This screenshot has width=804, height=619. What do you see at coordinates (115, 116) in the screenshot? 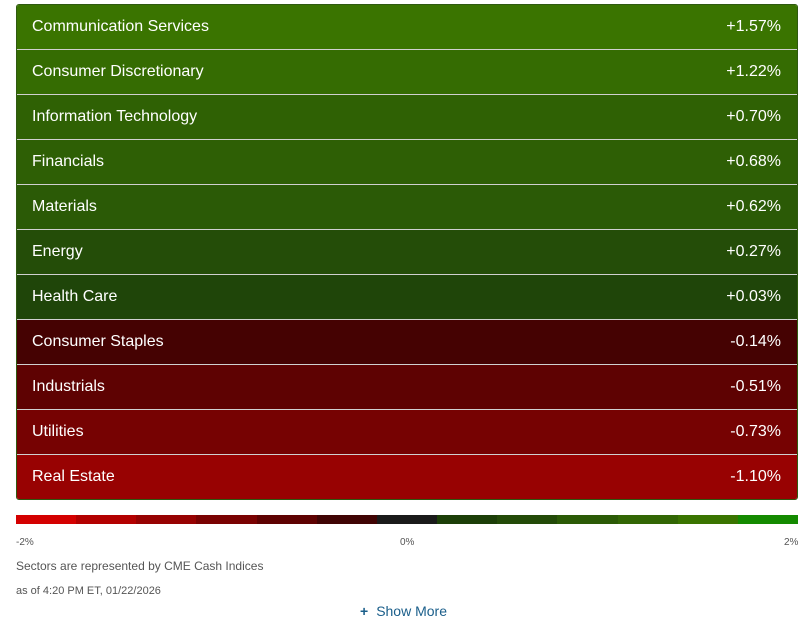
I see `sector-name: Information Technology` at bounding box center [115, 116].